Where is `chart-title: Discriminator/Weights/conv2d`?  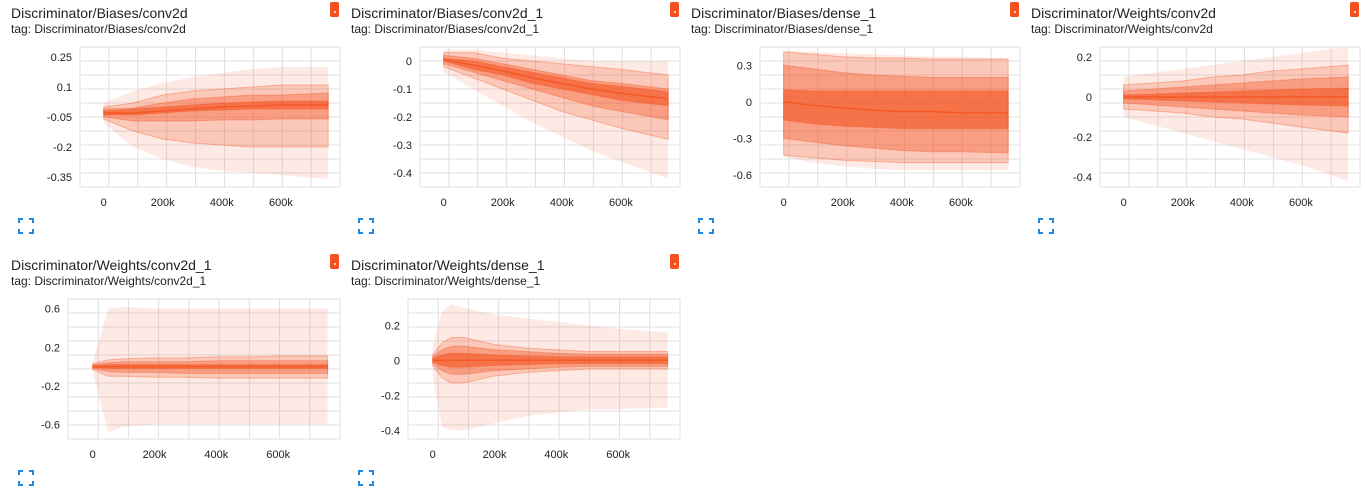 chart-title: Discriminator/Weights/conv2d is located at coordinates (1123, 13).